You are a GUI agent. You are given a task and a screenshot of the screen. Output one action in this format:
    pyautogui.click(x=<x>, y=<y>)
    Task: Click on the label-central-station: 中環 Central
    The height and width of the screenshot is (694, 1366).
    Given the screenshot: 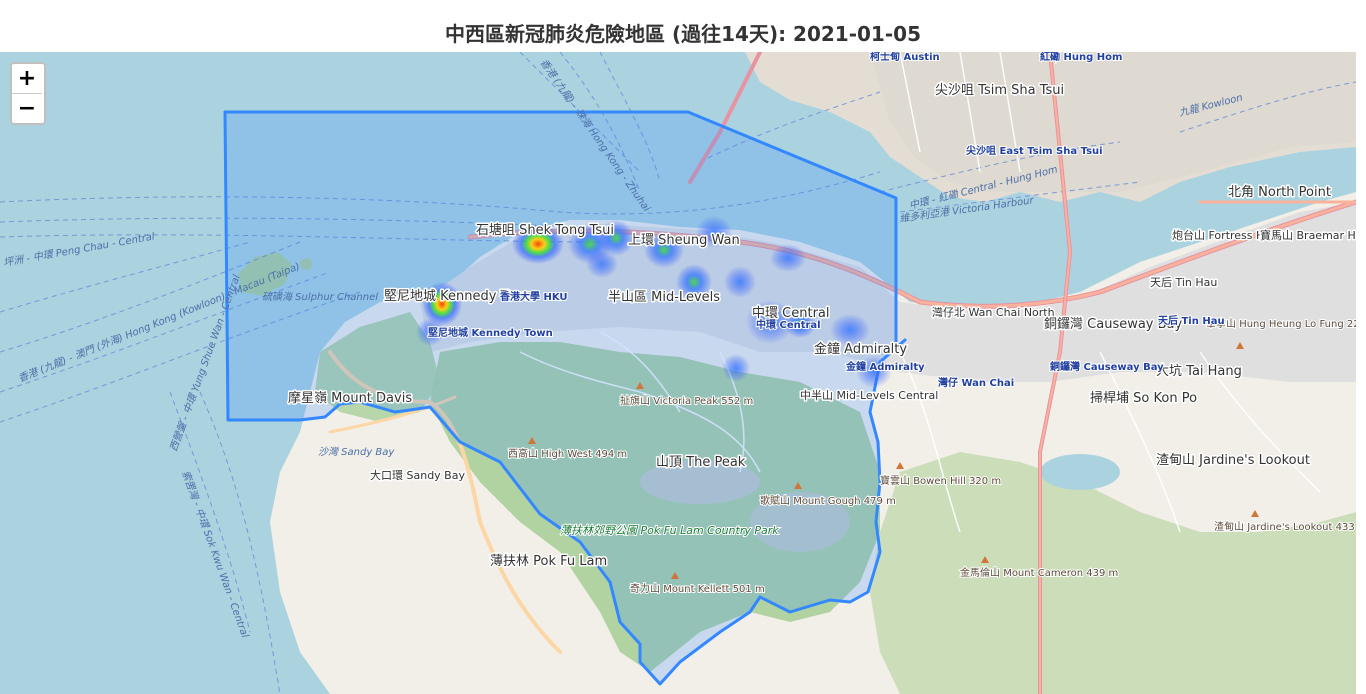 What is the action you would take?
    pyautogui.click(x=788, y=324)
    